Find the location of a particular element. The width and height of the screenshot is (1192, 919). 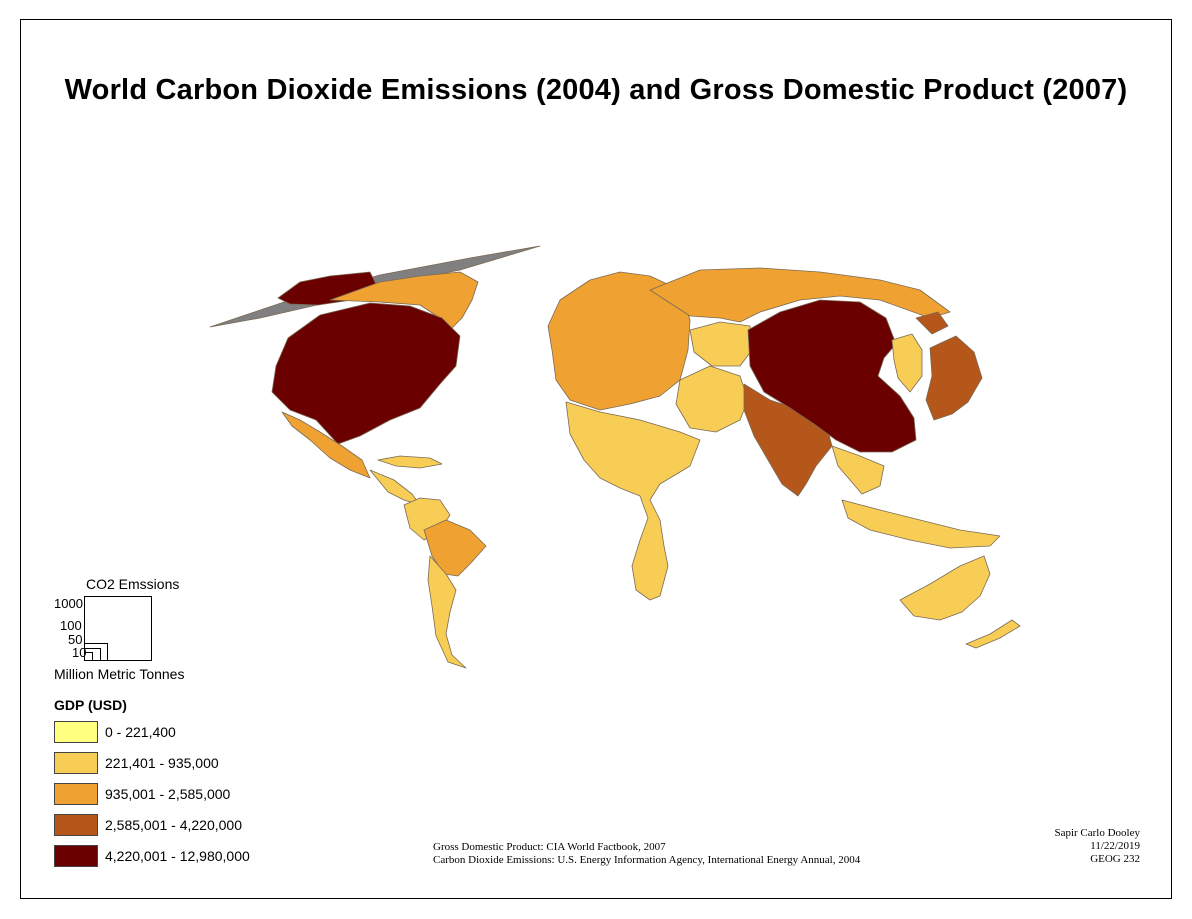

co2-legend-title: CO2 Emssions is located at coordinates (133, 584).